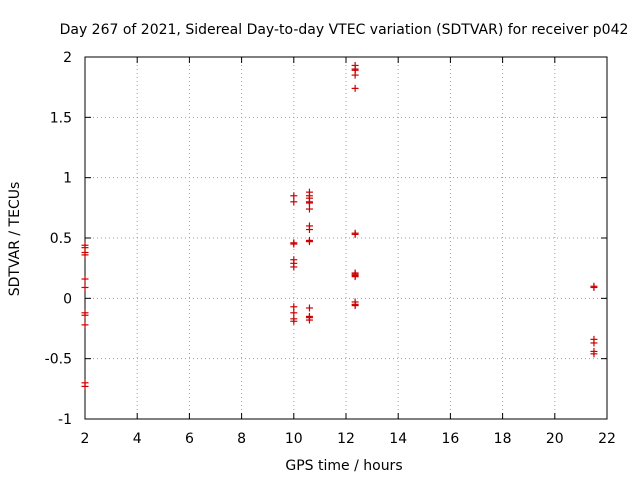 This screenshot has width=640, height=480. Describe the element at coordinates (241, 439) in the screenshot. I see `x-tick-label: 8` at that location.